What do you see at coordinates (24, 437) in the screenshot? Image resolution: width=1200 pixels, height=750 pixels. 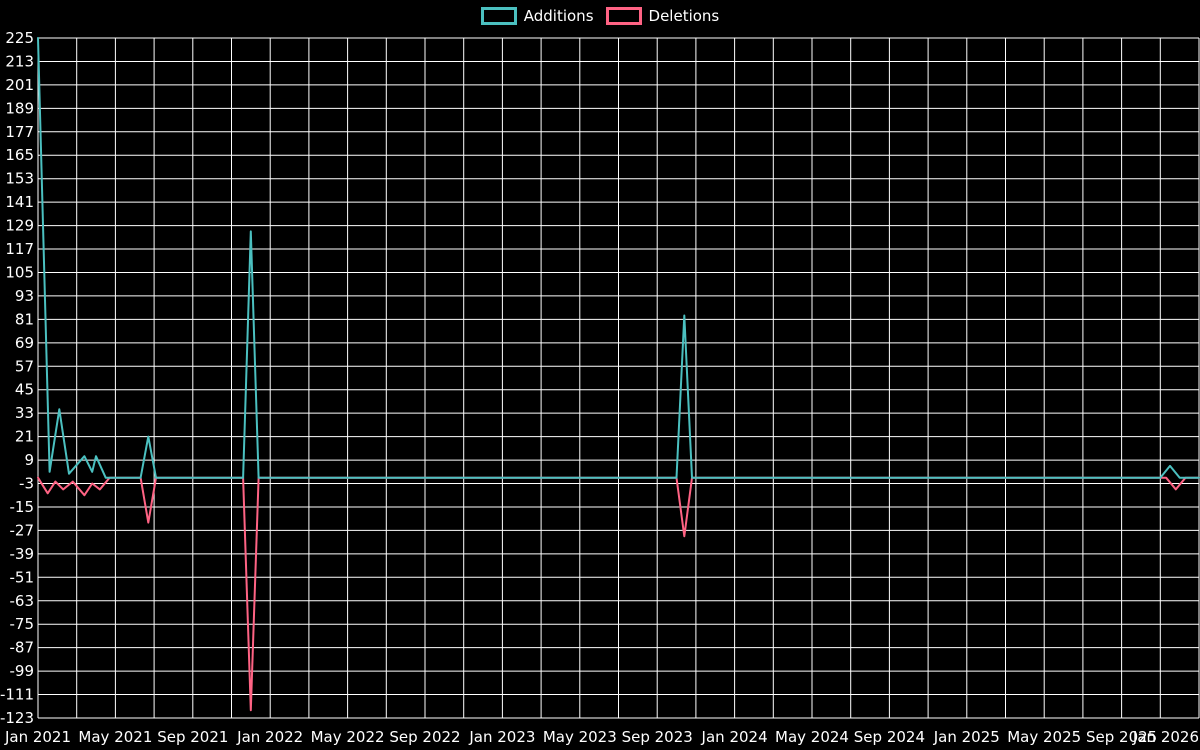 I see `y-axis-tick-label: 21` at bounding box center [24, 437].